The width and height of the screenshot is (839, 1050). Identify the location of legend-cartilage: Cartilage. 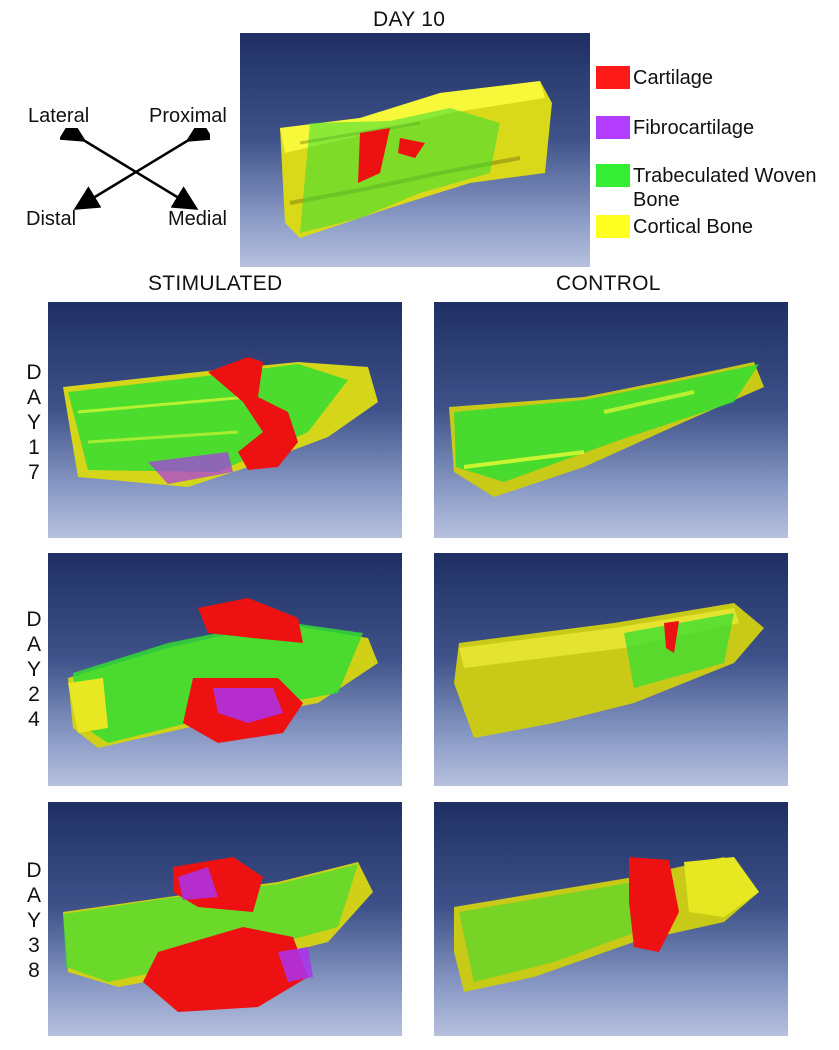
(654, 78).